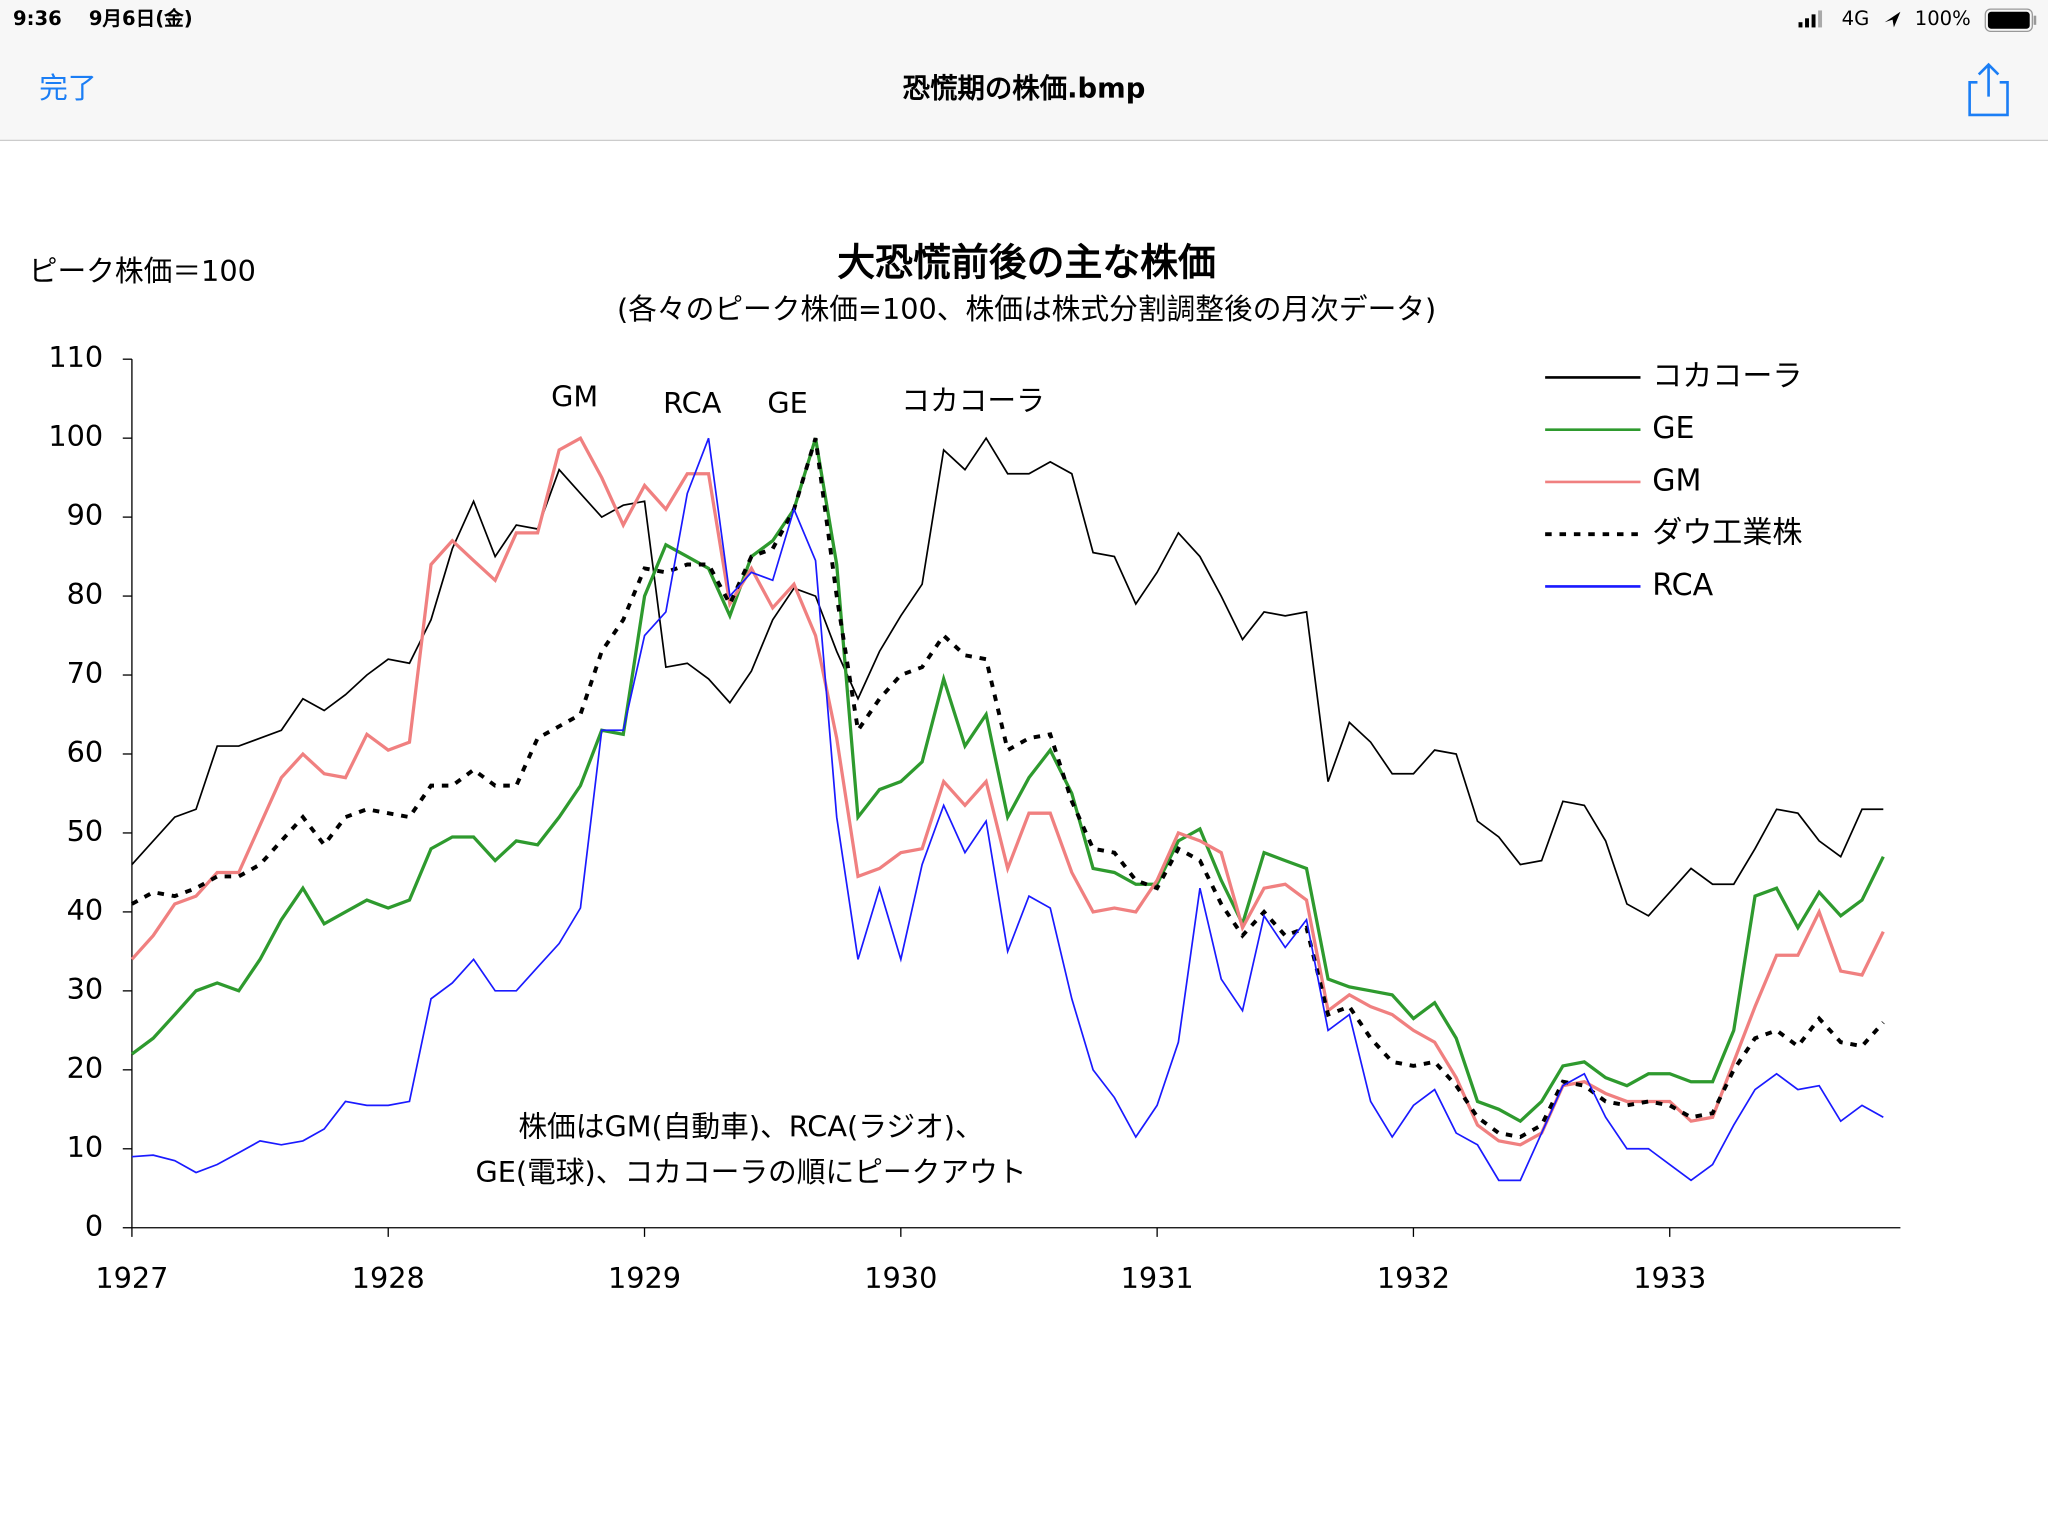 Image resolution: width=2048 pixels, height=1536 pixels. Describe the element at coordinates (1673, 428) in the screenshot. I see `legend-label: GE` at that location.